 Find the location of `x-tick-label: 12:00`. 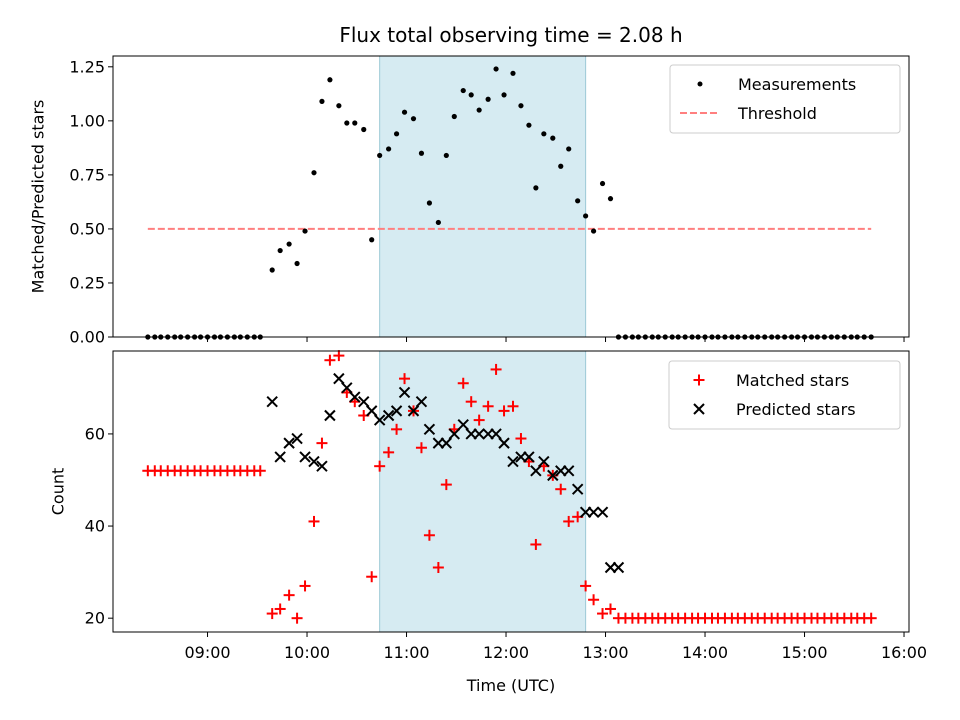

x-tick-label: 12:00 is located at coordinates (506, 652).